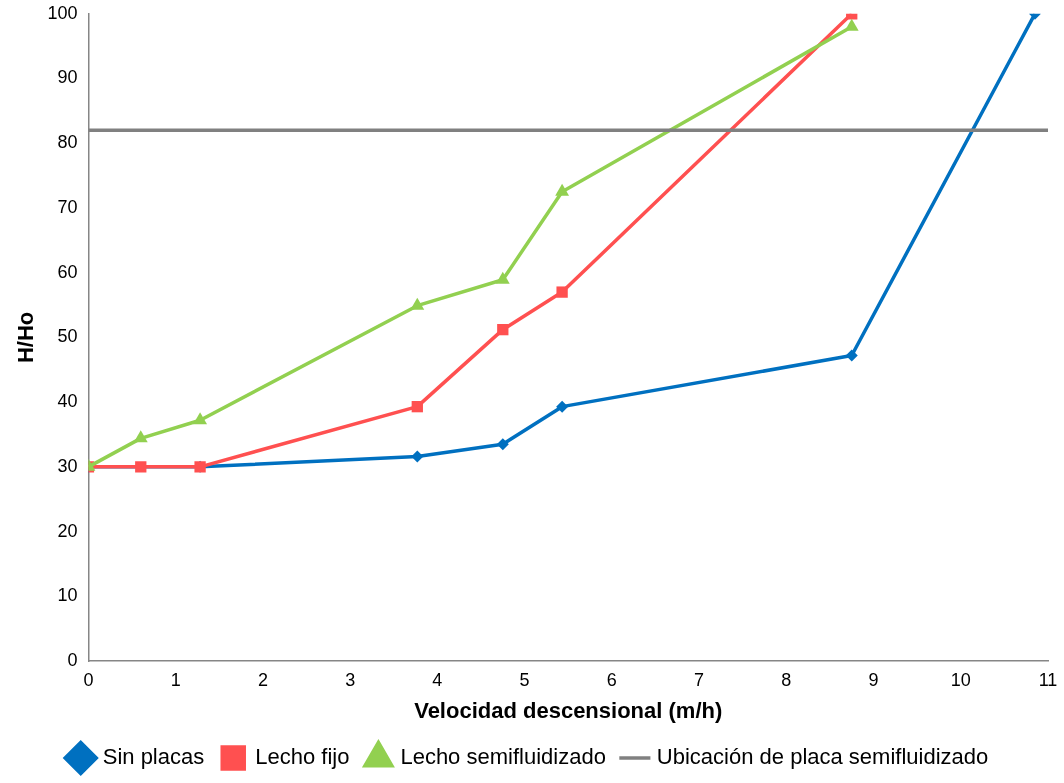  I want to click on y-tick-label: 70, so click(67, 206).